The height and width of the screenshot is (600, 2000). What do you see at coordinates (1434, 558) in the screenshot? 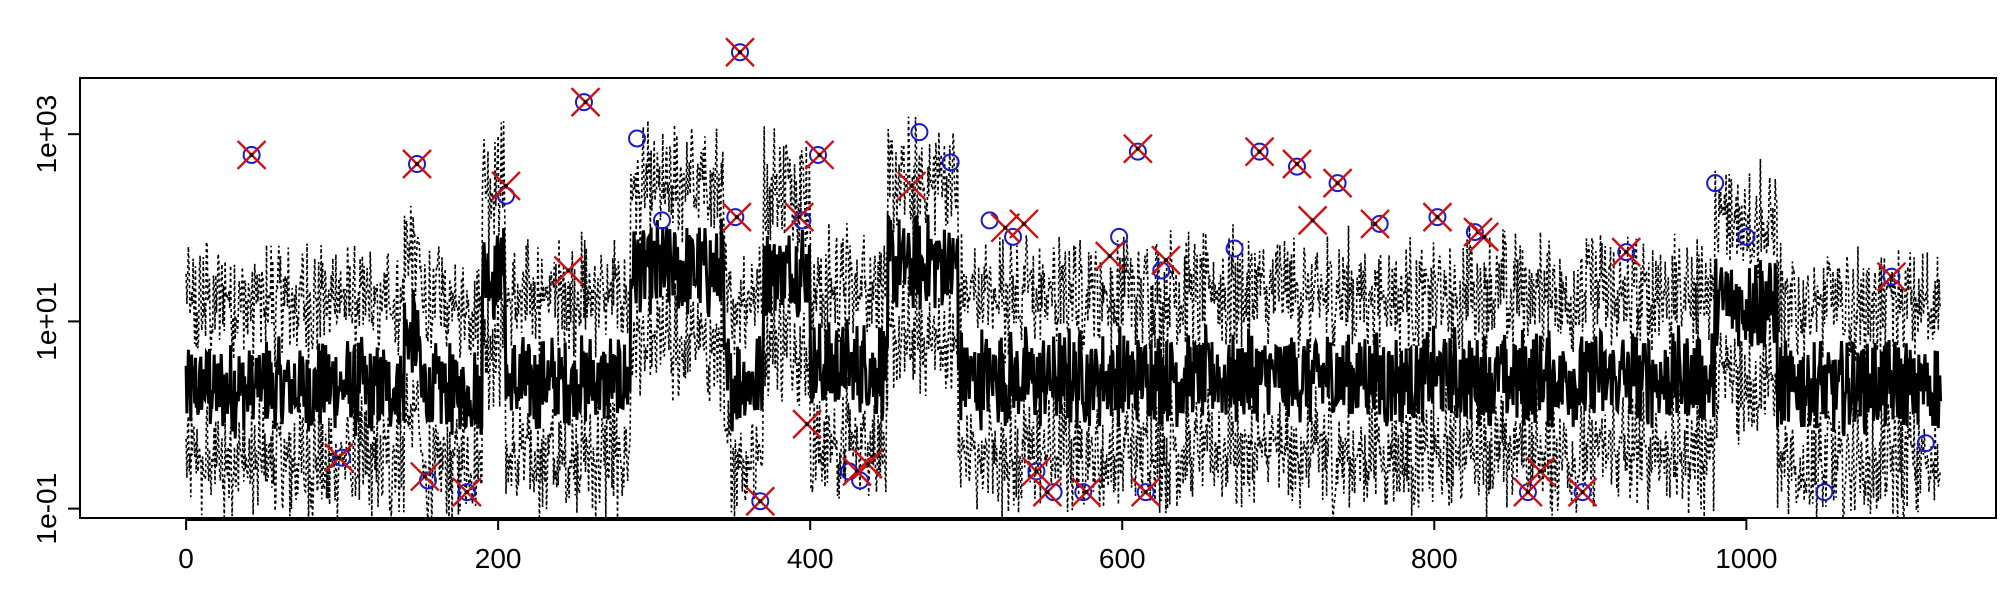
I see `x-tick-label: 800` at bounding box center [1434, 558].